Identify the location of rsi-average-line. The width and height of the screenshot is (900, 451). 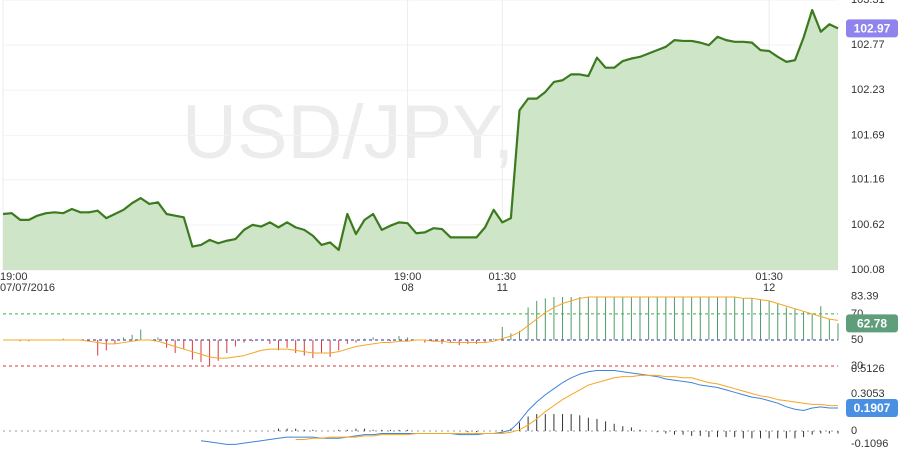
(421, 327).